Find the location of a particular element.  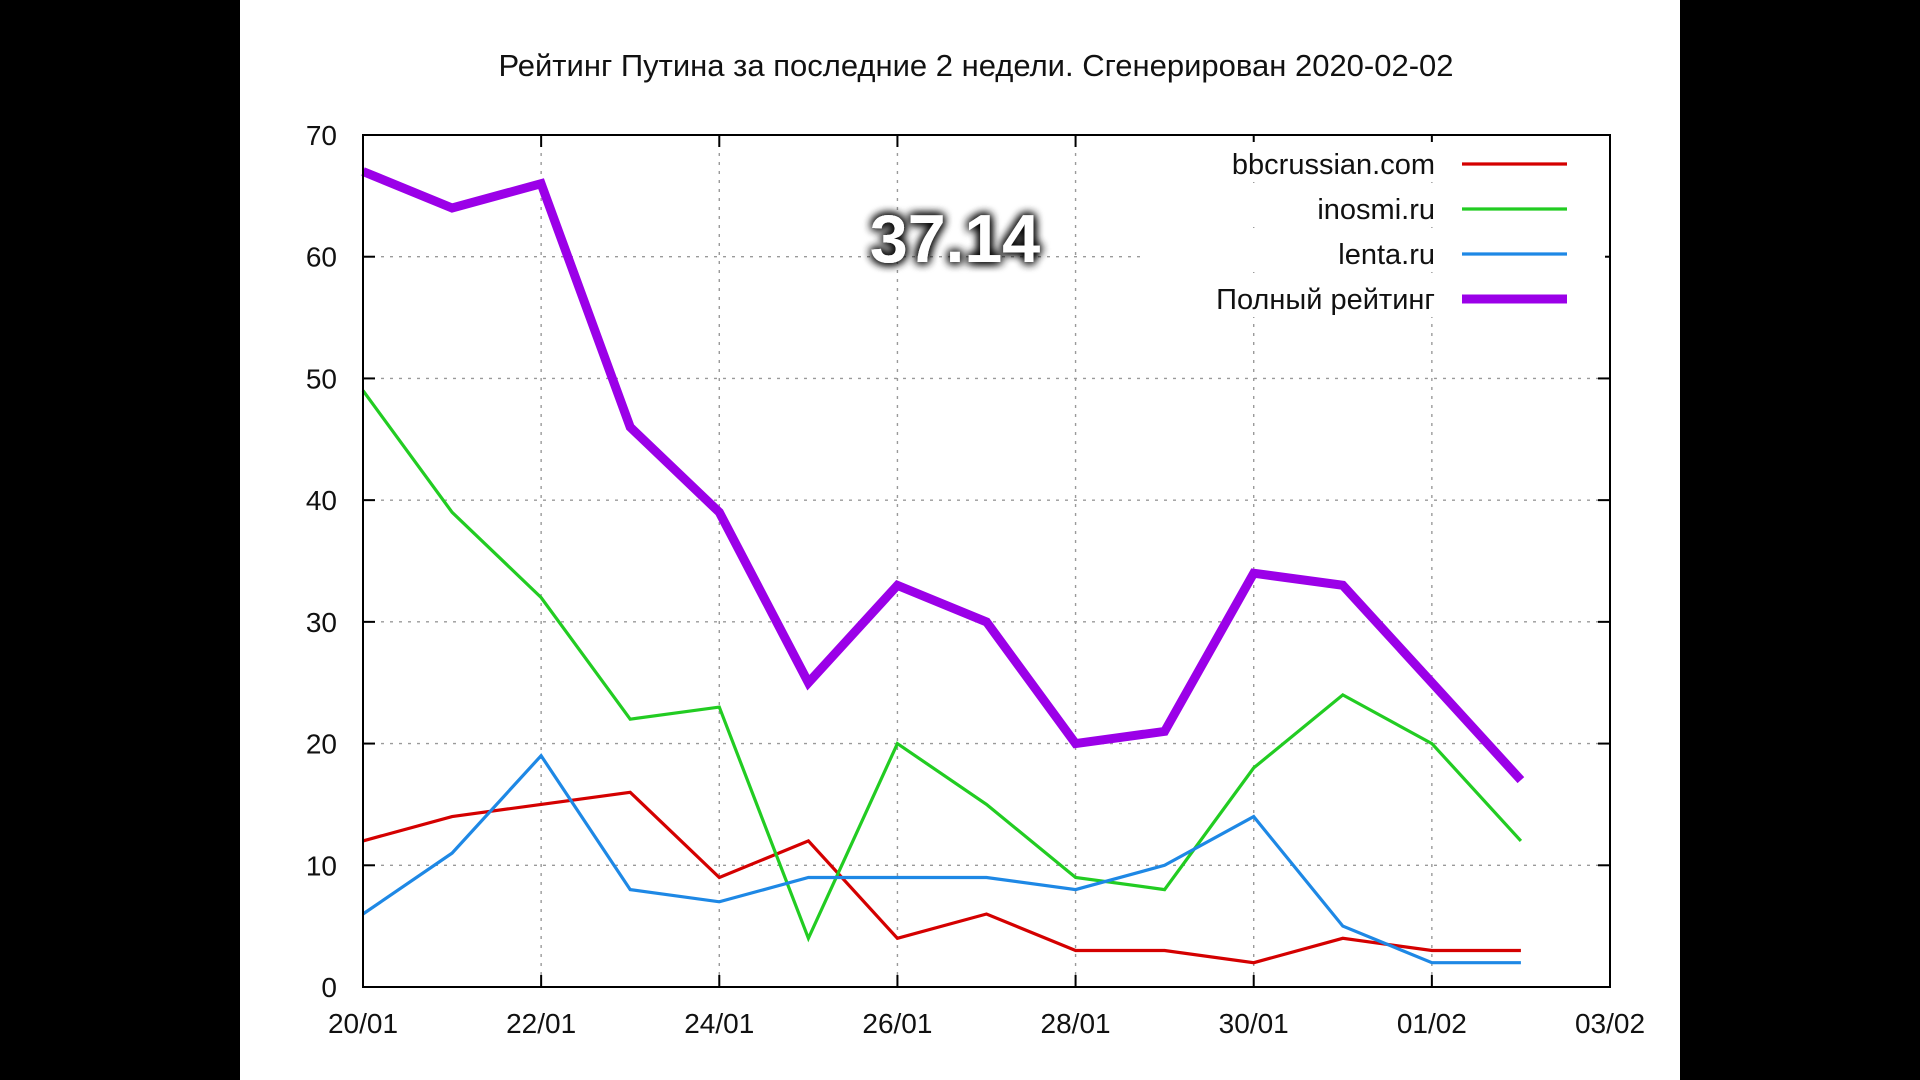

x-tick-label: 28/01 is located at coordinates (1076, 1023).